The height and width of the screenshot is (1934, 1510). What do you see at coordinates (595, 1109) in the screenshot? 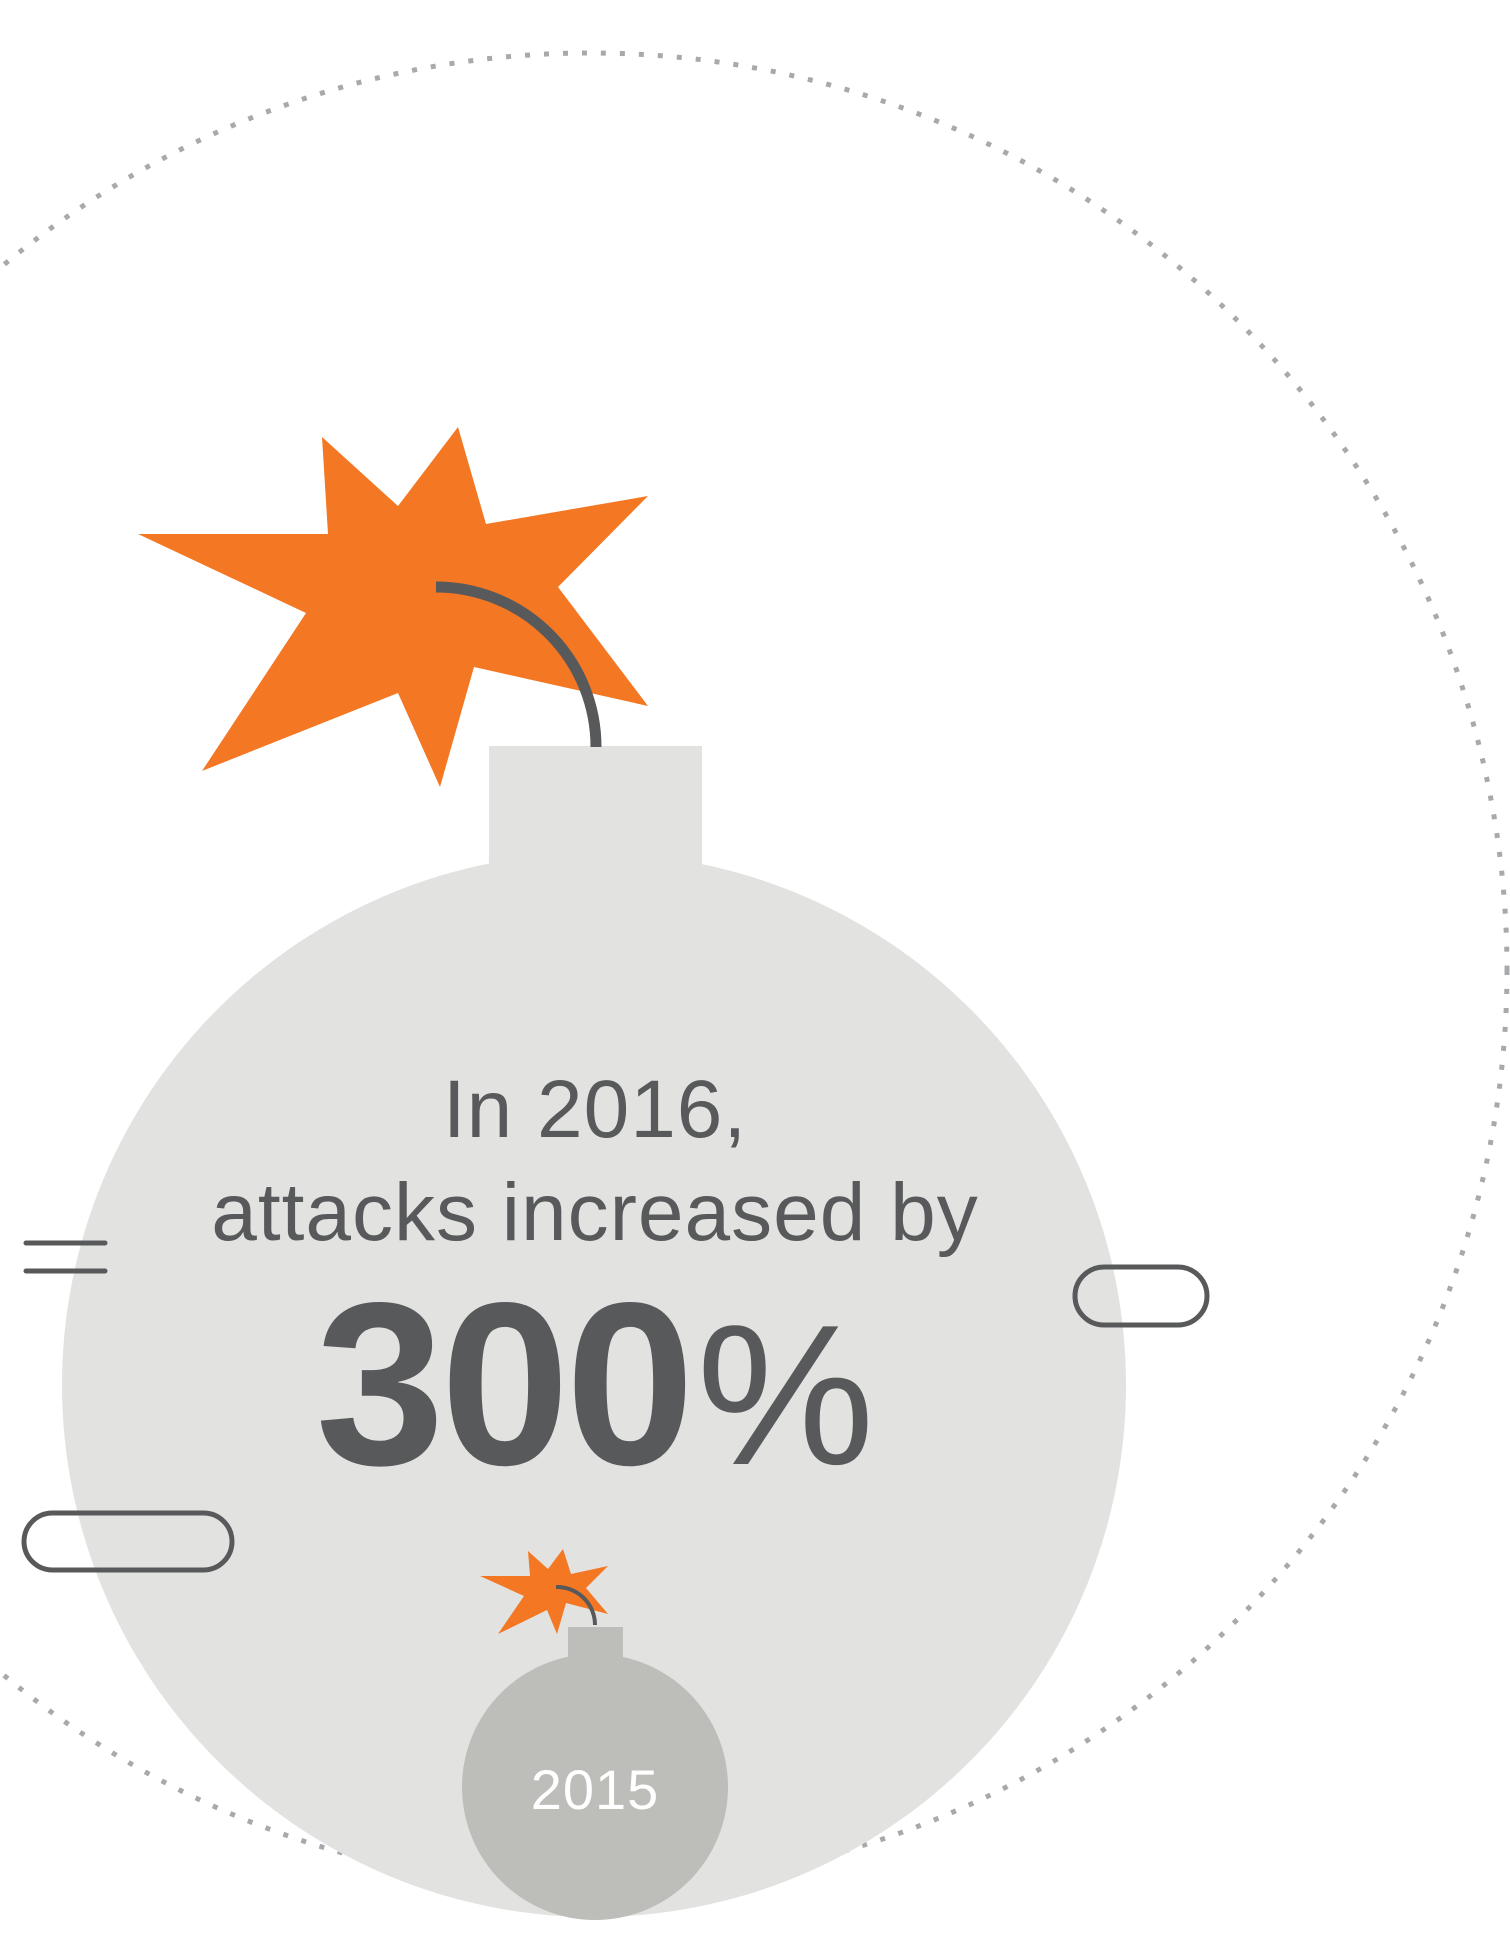
I see `headline-line-1: In 2016,` at bounding box center [595, 1109].